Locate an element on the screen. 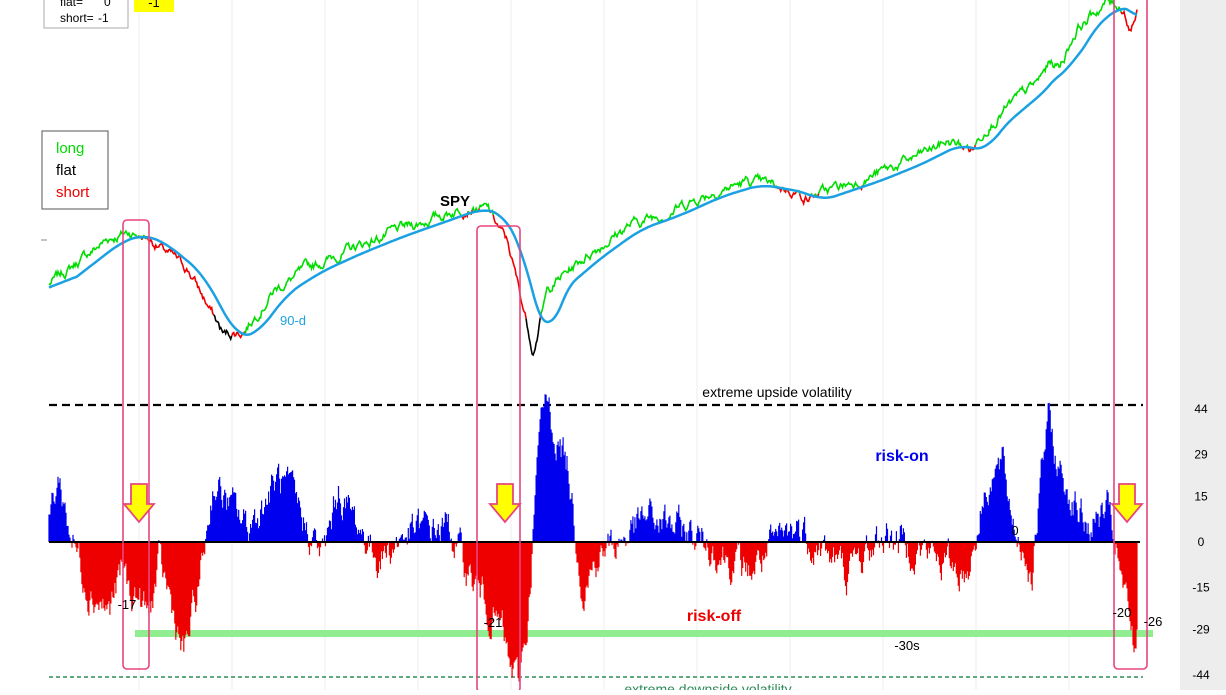 This screenshot has width=1226, height=695. flat-signal-label: flat= is located at coordinates (71, 4).